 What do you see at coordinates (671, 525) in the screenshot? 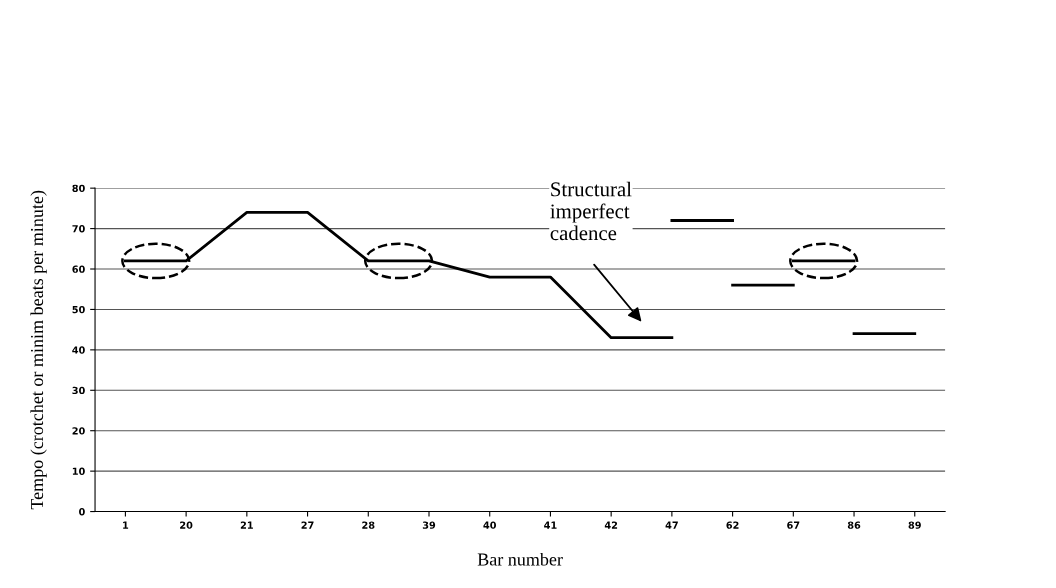
I see `x-tick-label: 47` at bounding box center [671, 525].